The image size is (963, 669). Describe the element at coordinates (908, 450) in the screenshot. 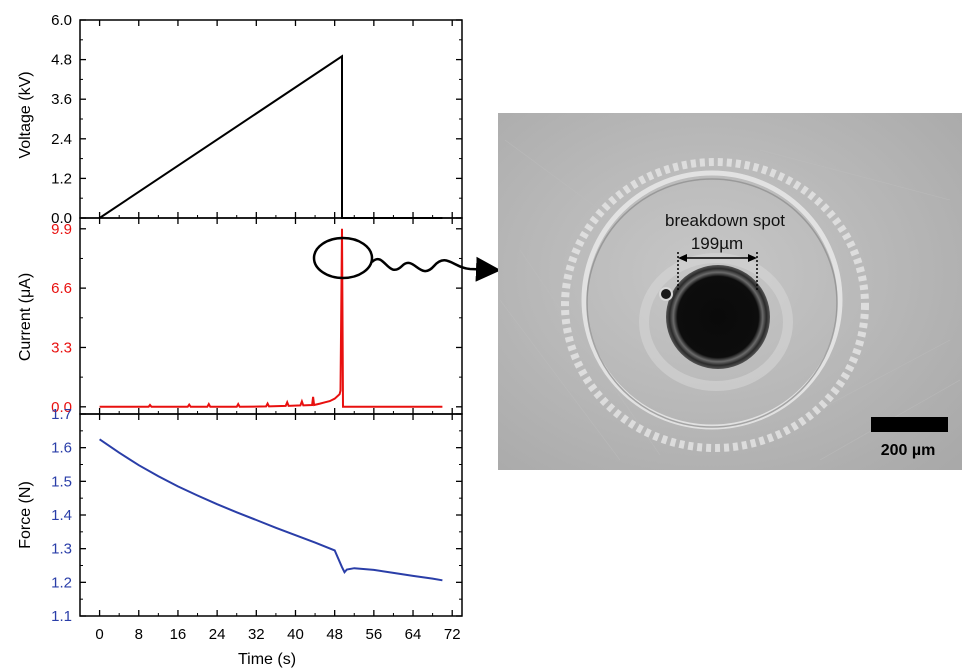

I see `scale-bar-label: 200 µm` at that location.